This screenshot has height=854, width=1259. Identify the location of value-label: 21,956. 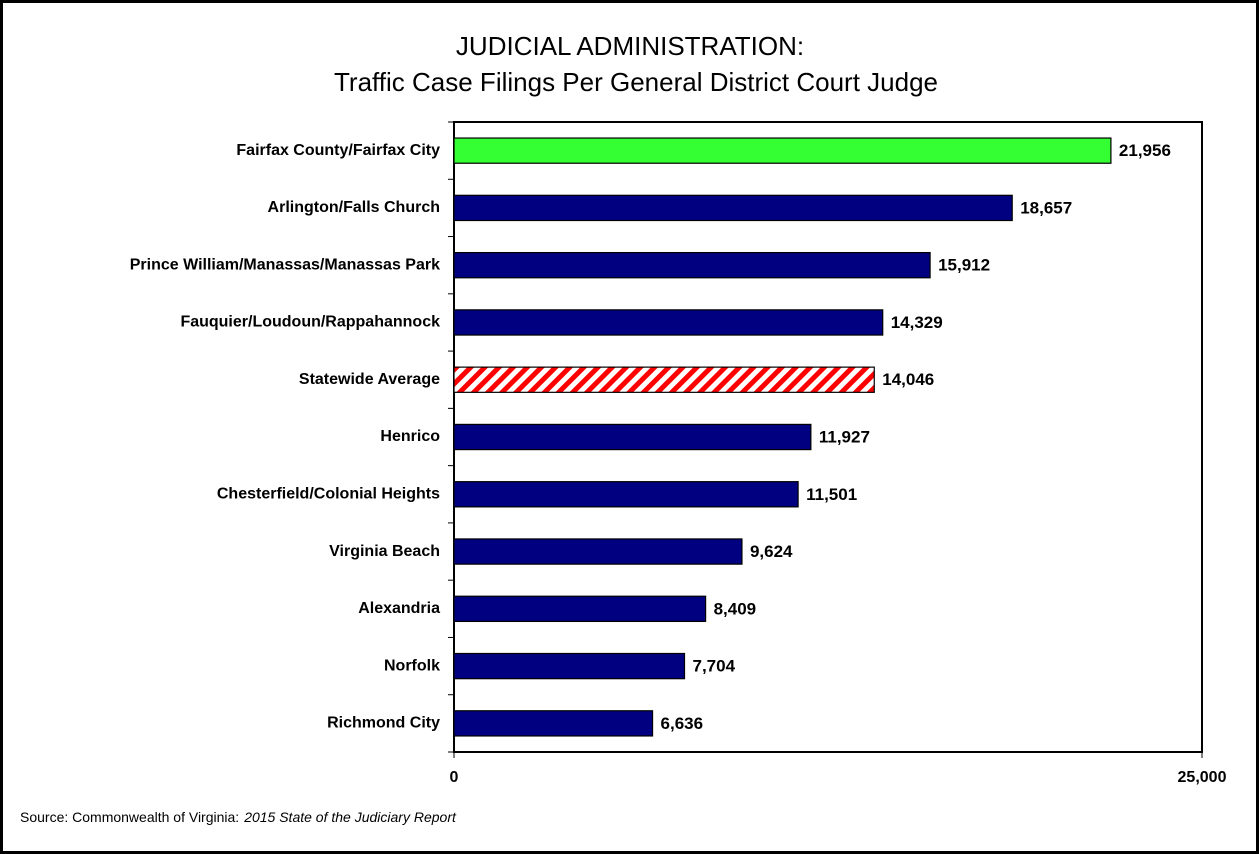
(1145, 150).